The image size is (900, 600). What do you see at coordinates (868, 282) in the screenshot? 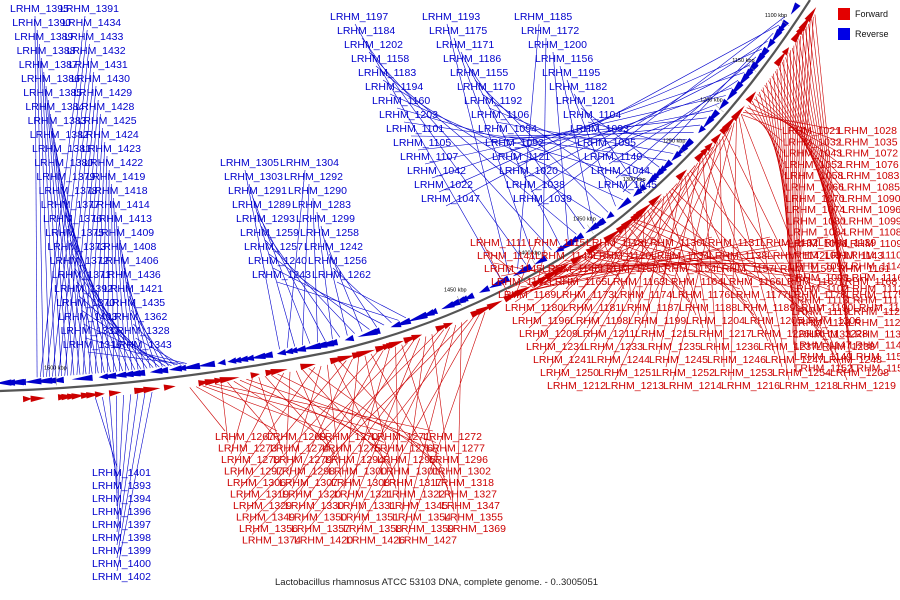
I see `gene-label: LRHM_1168` at bounding box center [868, 282].